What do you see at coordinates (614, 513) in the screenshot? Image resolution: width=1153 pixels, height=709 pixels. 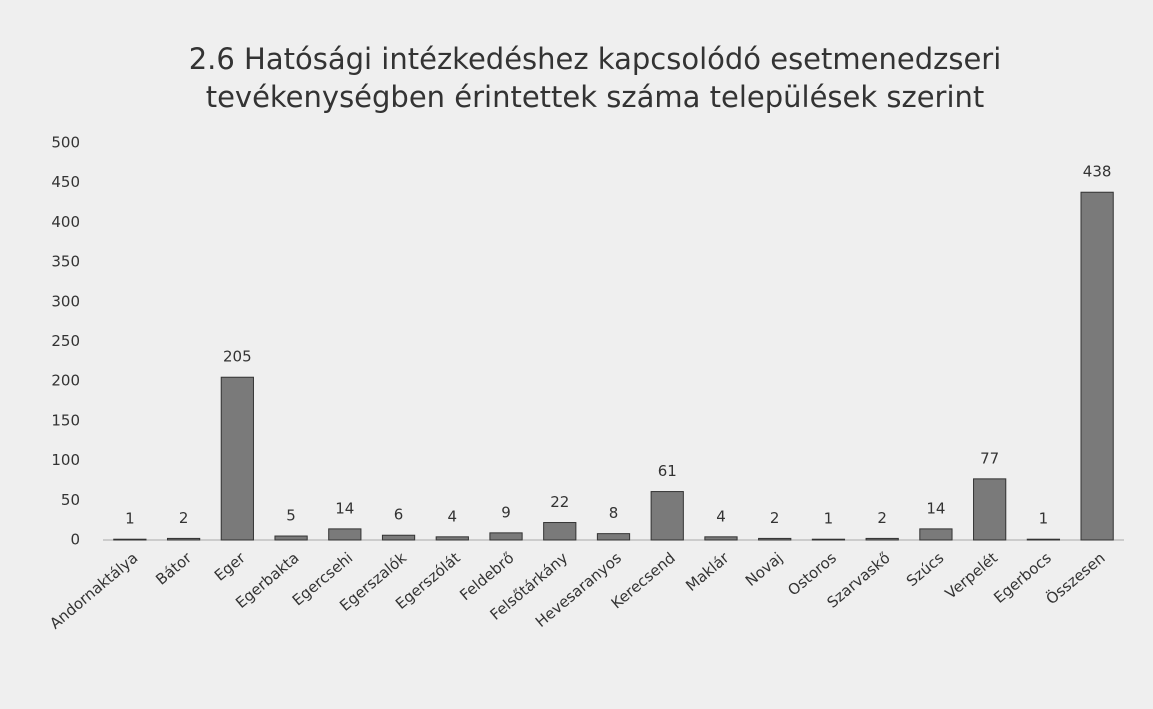 I see `value-label: 8` at bounding box center [614, 513].